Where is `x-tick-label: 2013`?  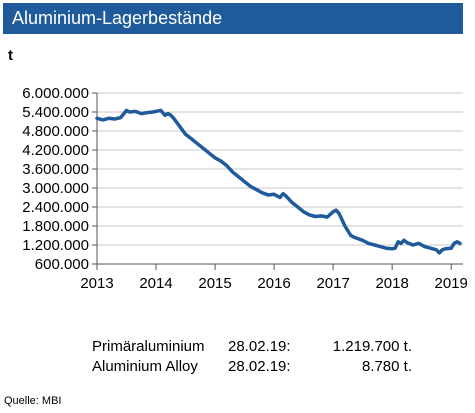 x-tick-label: 2013 is located at coordinates (96, 283).